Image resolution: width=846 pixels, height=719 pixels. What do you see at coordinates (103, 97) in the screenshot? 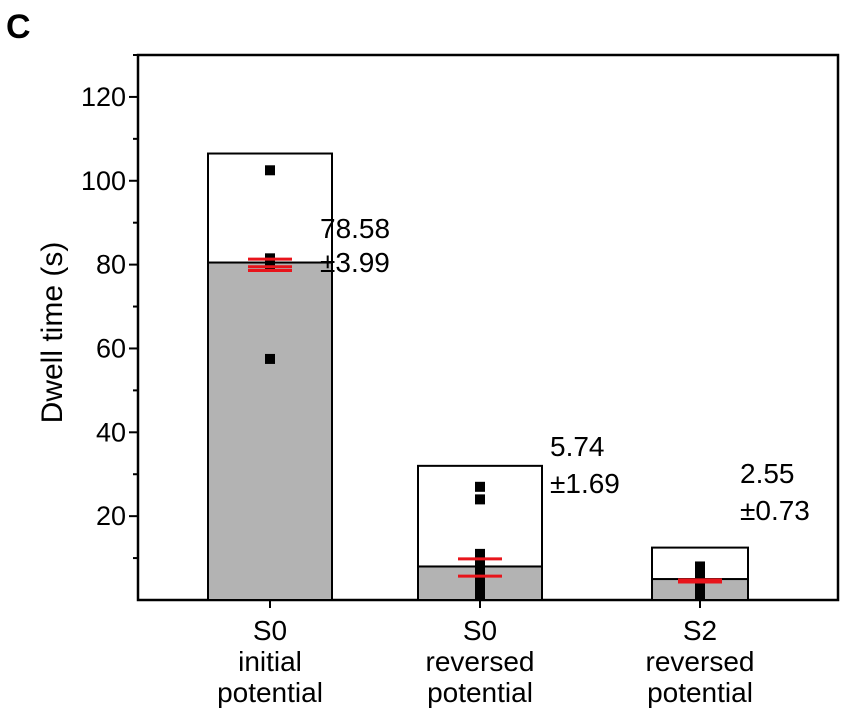
I see `y-tick-label: 120` at bounding box center [103, 97].